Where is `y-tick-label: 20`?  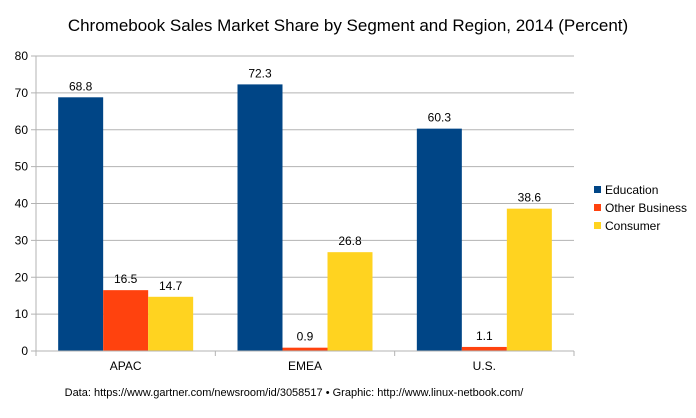
y-tick-label: 20 is located at coordinates (22, 277).